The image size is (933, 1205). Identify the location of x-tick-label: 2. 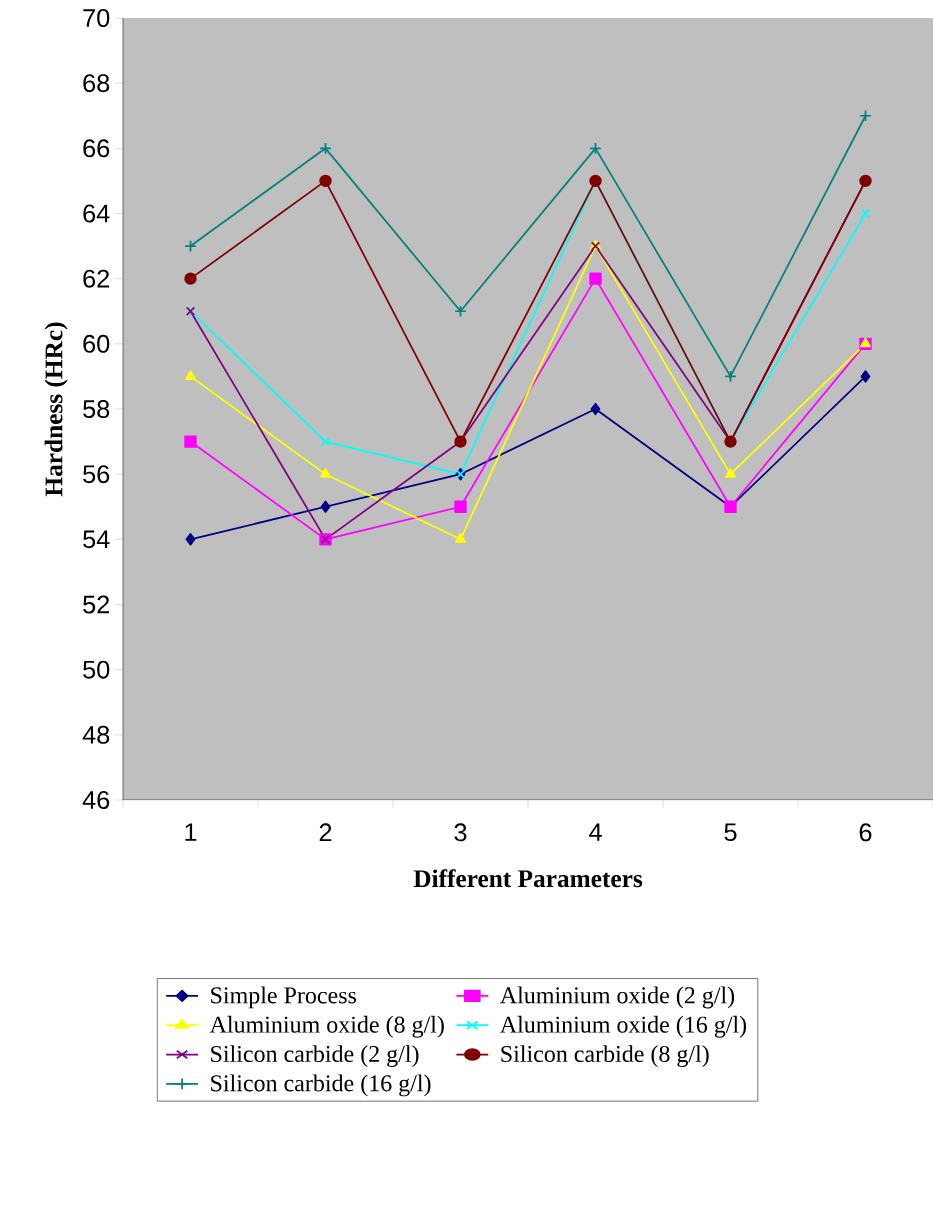
(325, 832).